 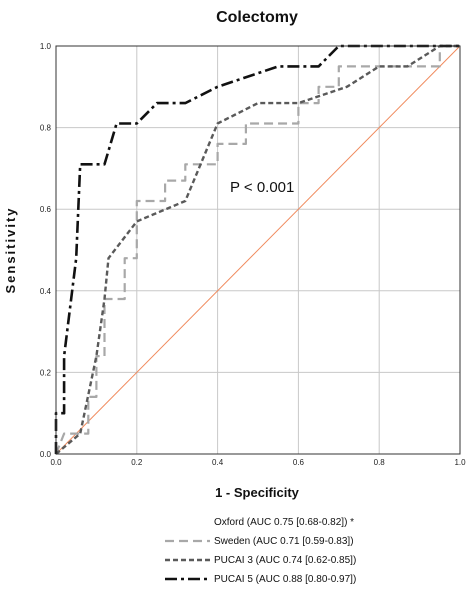 What do you see at coordinates (285, 579) in the screenshot?
I see `legend-entry-3: PUCAI 5 (AUC 0.88 [0.80-0.97])` at bounding box center [285, 579].